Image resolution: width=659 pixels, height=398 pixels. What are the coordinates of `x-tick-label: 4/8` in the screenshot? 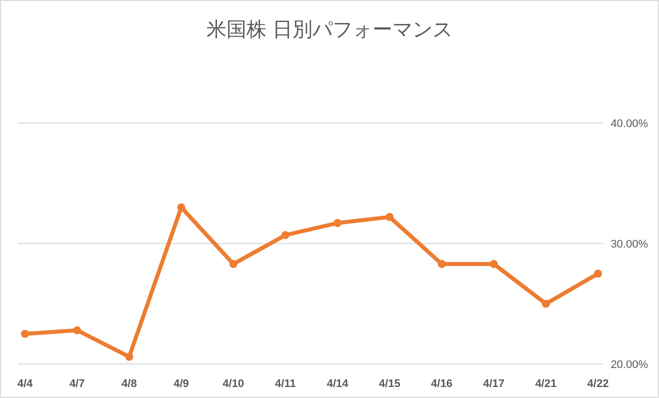 It's located at (129, 384).